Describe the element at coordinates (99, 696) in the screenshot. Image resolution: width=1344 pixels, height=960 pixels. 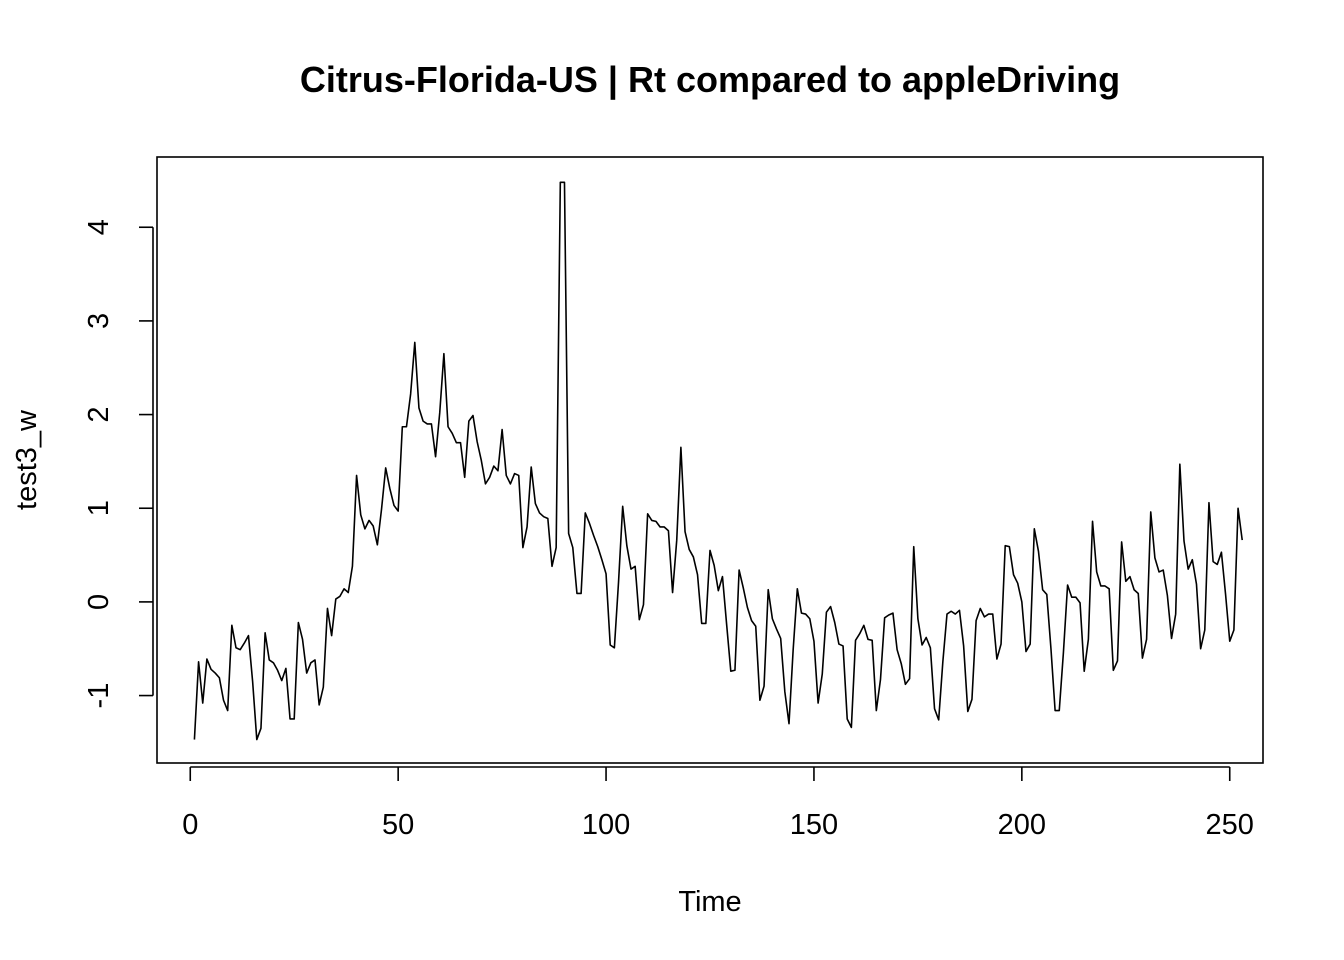
I see `y-tick-label: -1` at that location.